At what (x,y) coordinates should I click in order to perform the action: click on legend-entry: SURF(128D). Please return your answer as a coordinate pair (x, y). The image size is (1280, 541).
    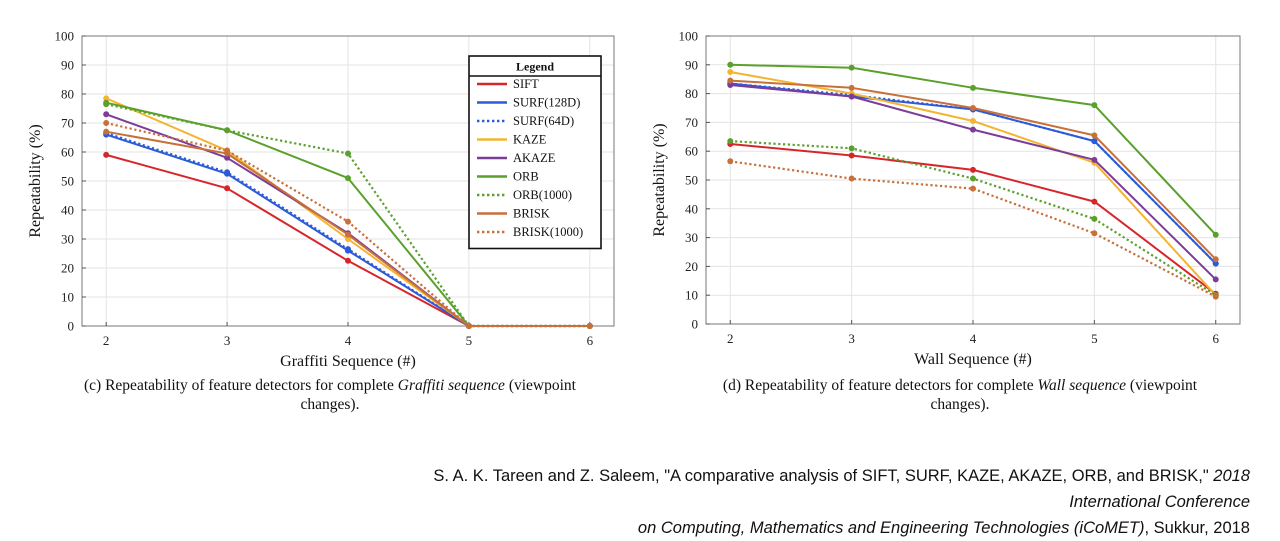
    Looking at the image, I should click on (546, 103).